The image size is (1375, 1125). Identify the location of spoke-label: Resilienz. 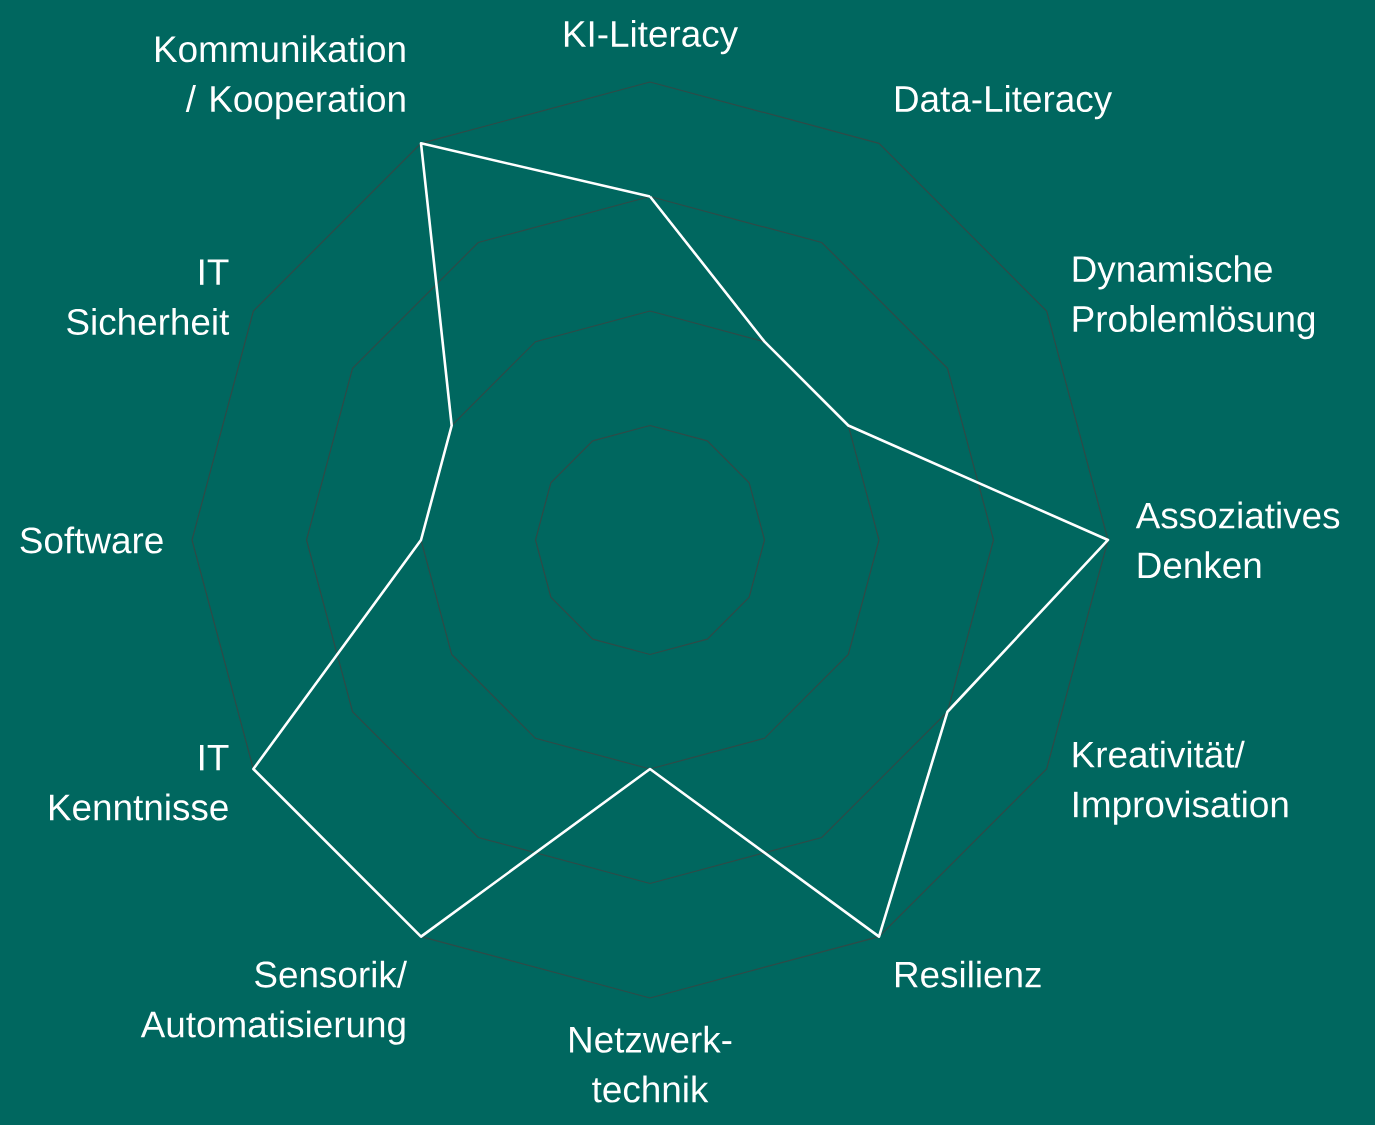
(968, 974).